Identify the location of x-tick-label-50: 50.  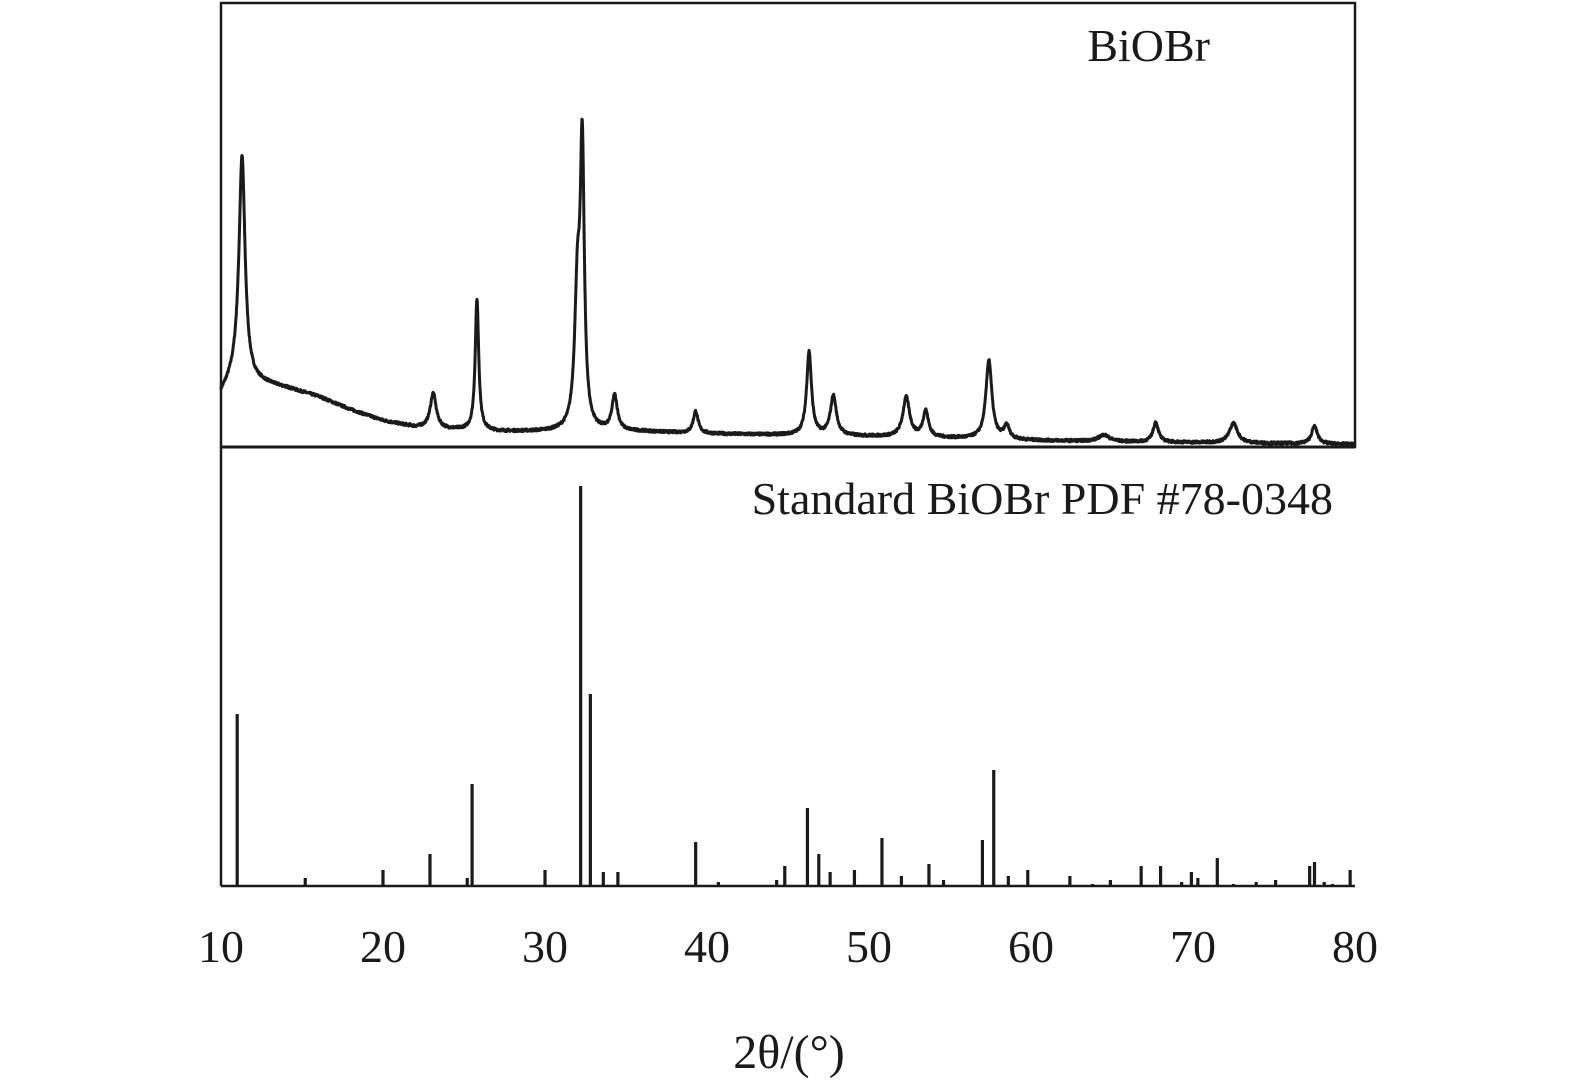
(869, 946).